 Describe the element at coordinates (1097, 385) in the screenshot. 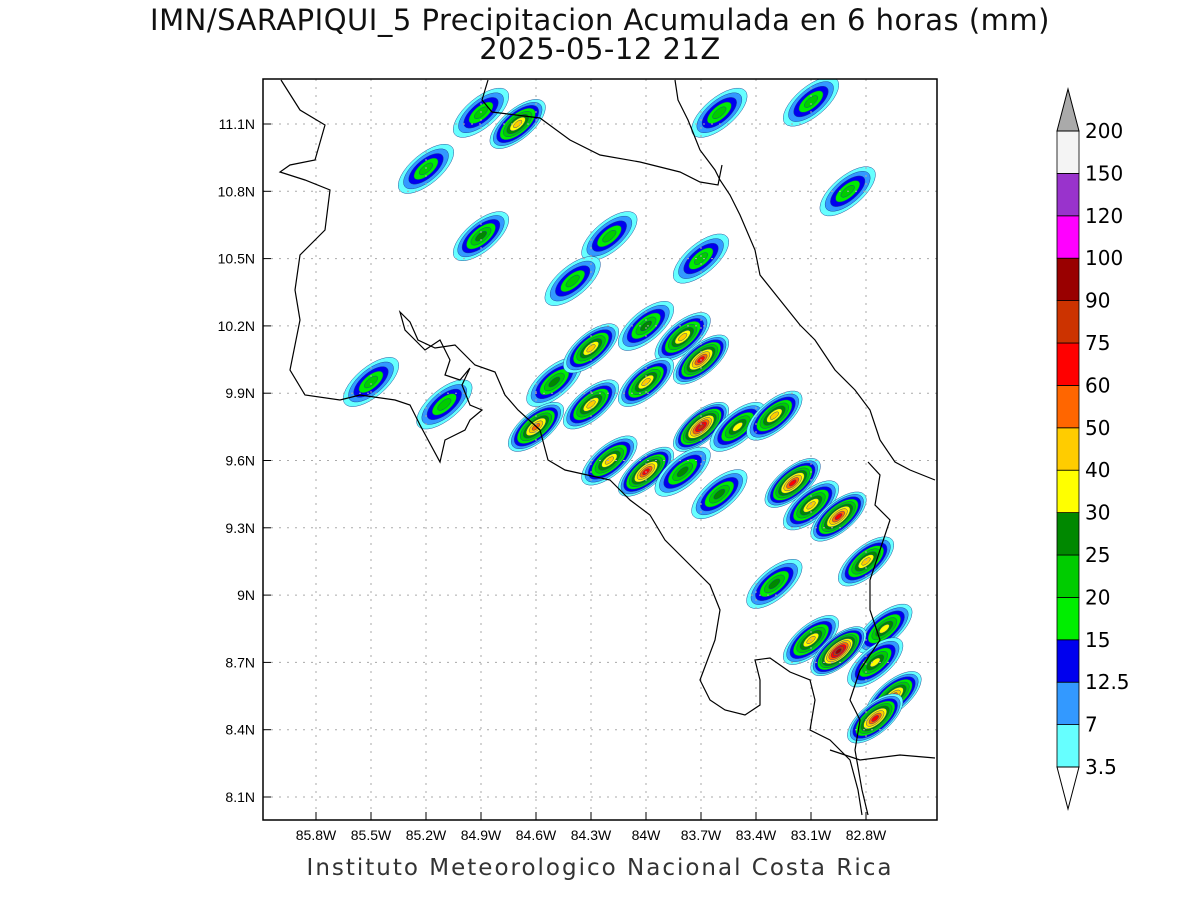

I see `colorbar-label: 60` at that location.